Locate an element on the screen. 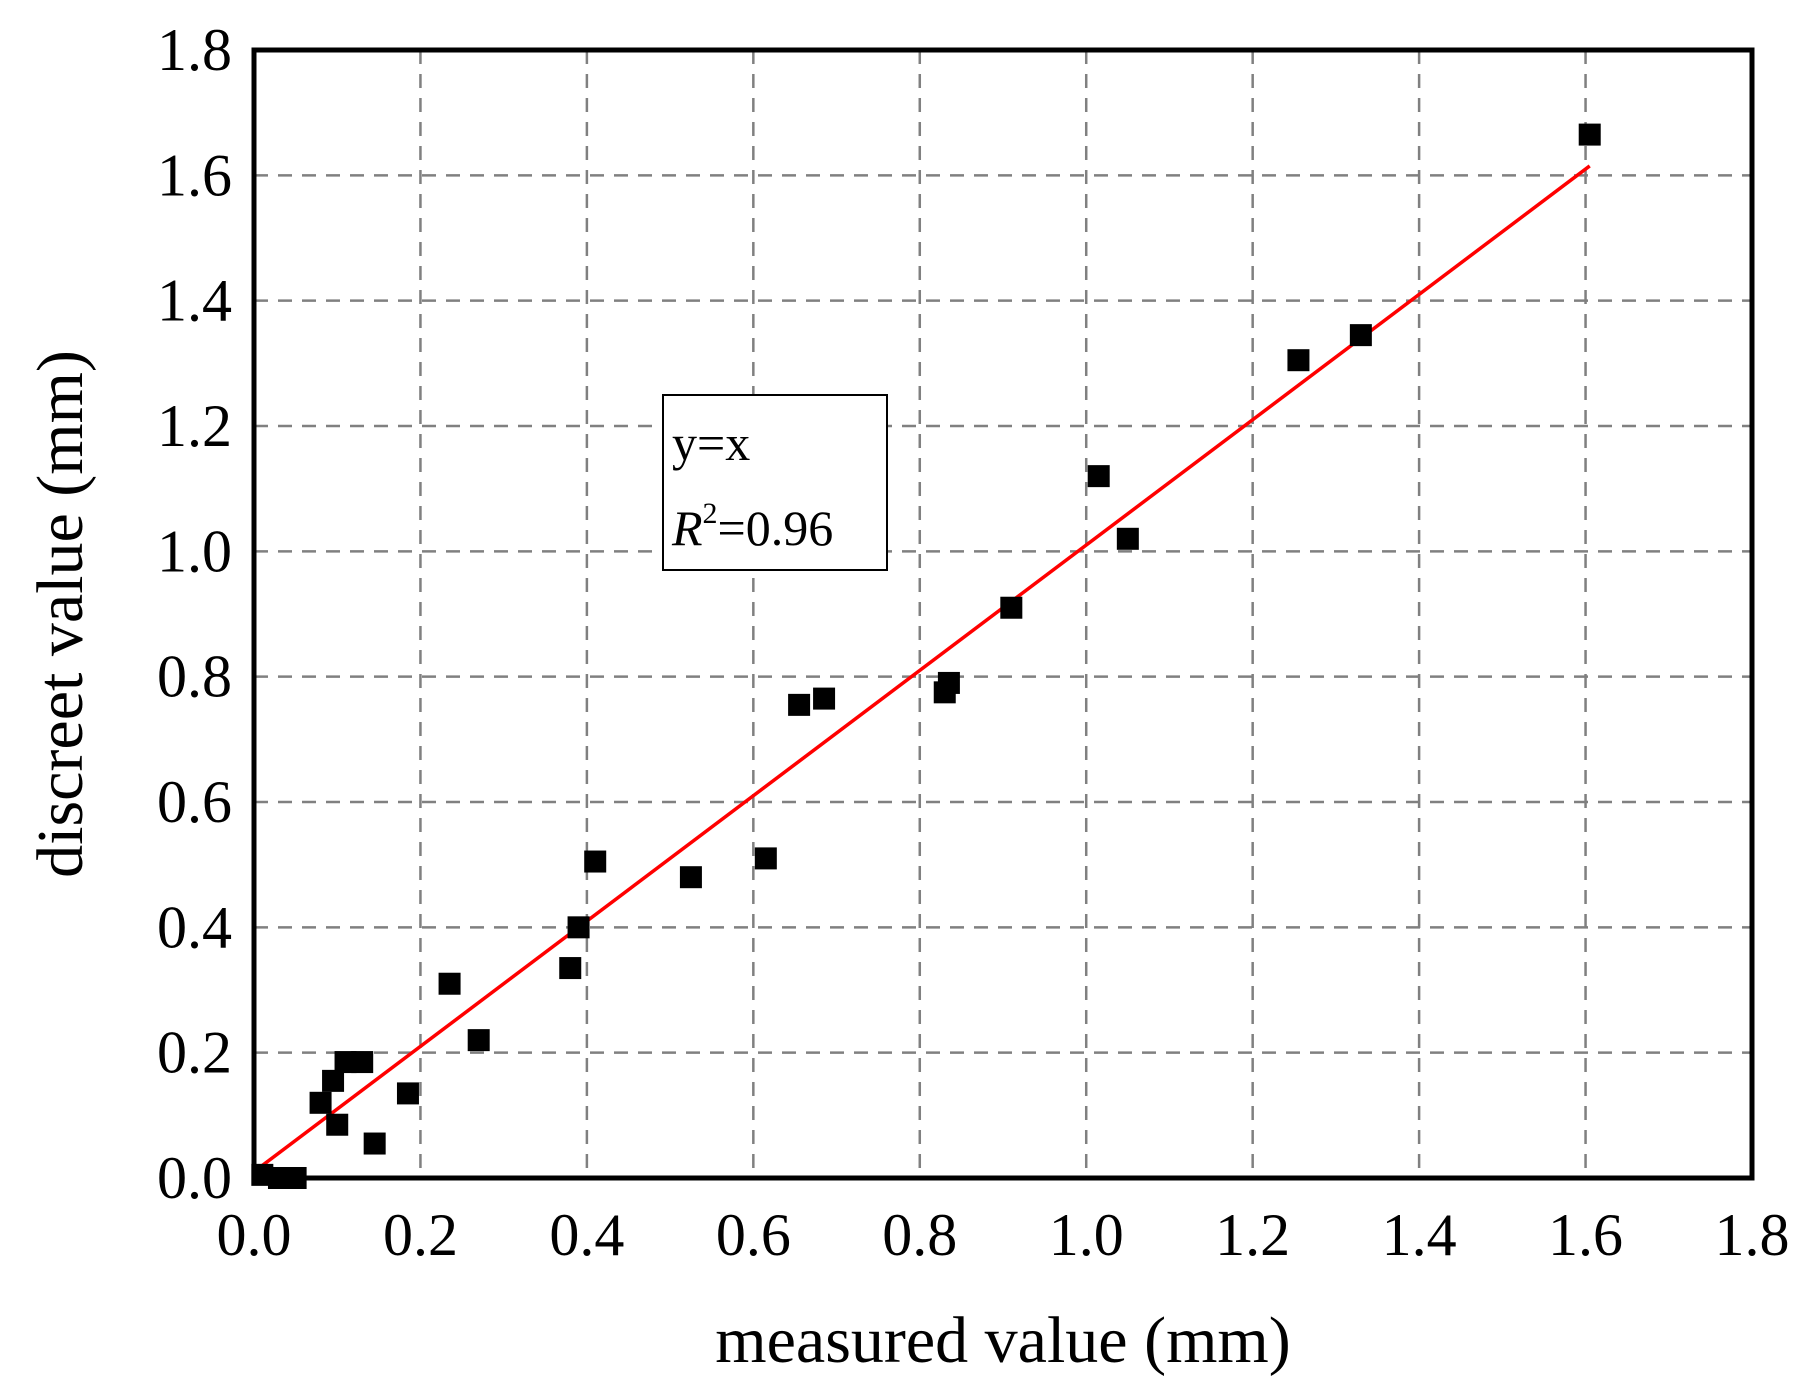 The width and height of the screenshot is (1813, 1382). r-symbol: R is located at coordinates (687, 528).